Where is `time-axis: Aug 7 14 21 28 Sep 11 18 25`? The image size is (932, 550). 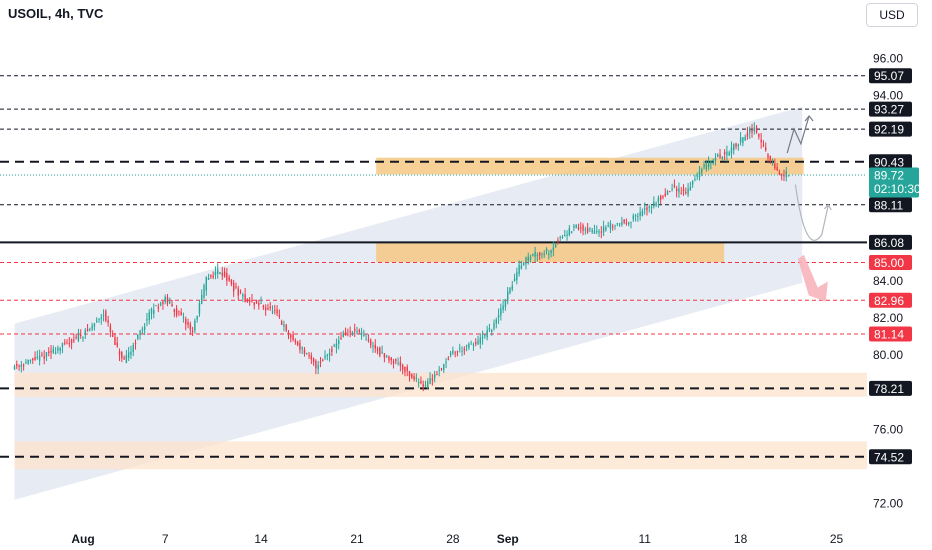
time-axis: Aug 7 14 21 28 Sep 11 18 25 is located at coordinates (457, 539).